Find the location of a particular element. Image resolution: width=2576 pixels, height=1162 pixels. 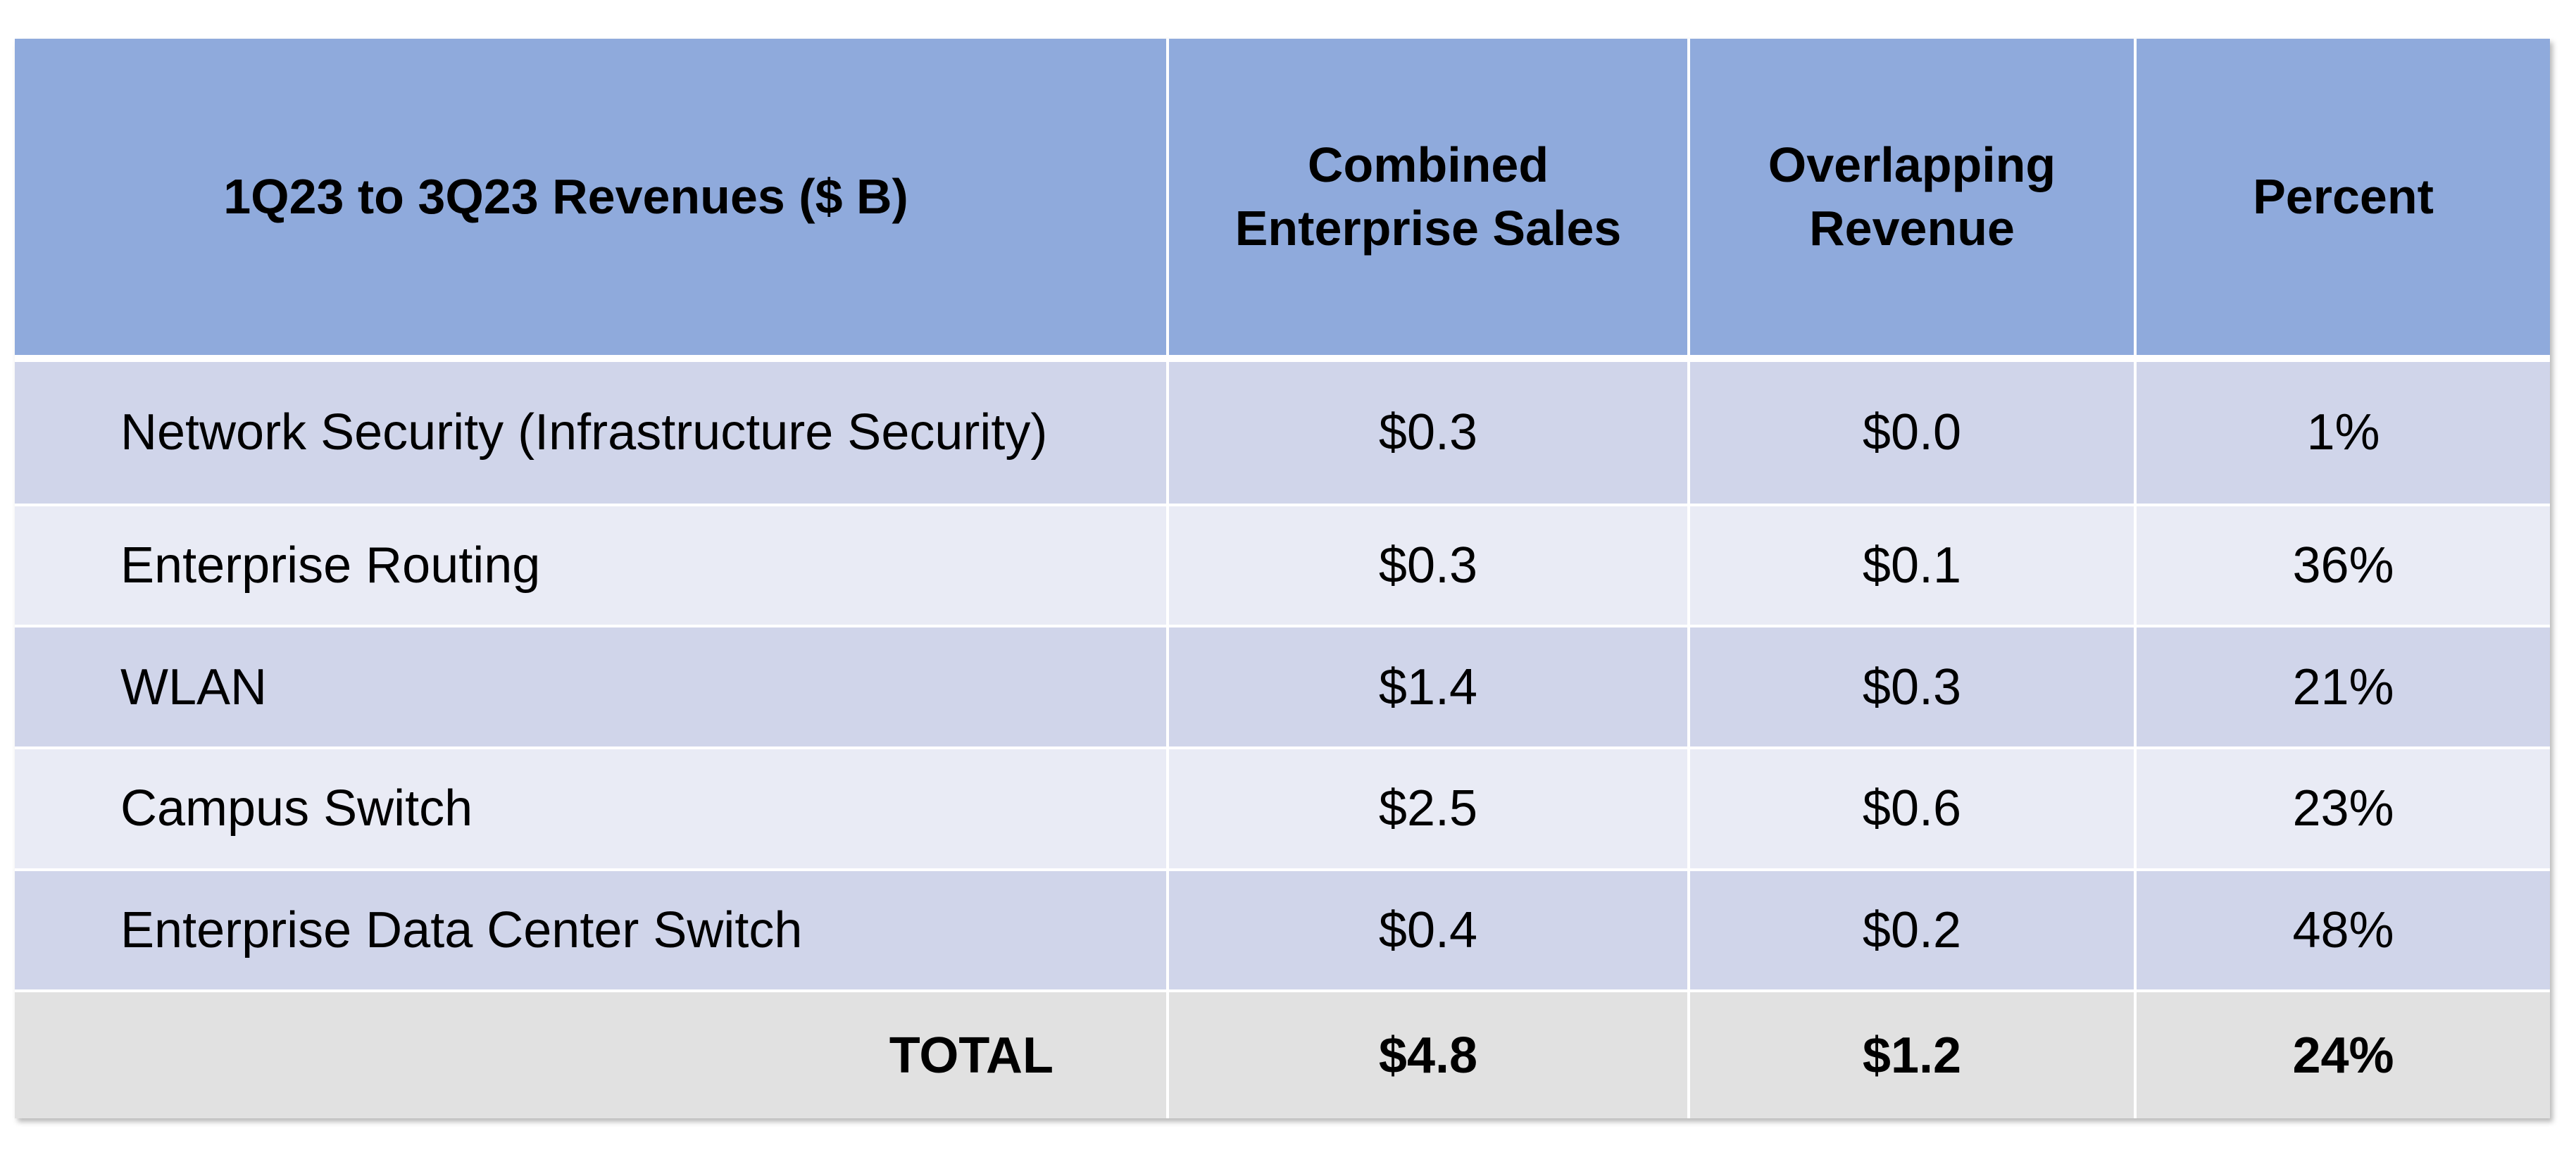

percent-cell: 36% is located at coordinates (2342, 565).